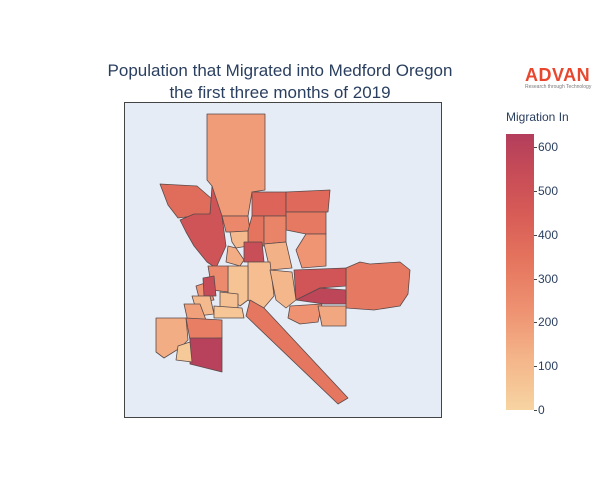 This screenshot has height=500, width=600. I want to click on logo-name: ADVAN, so click(558, 75).